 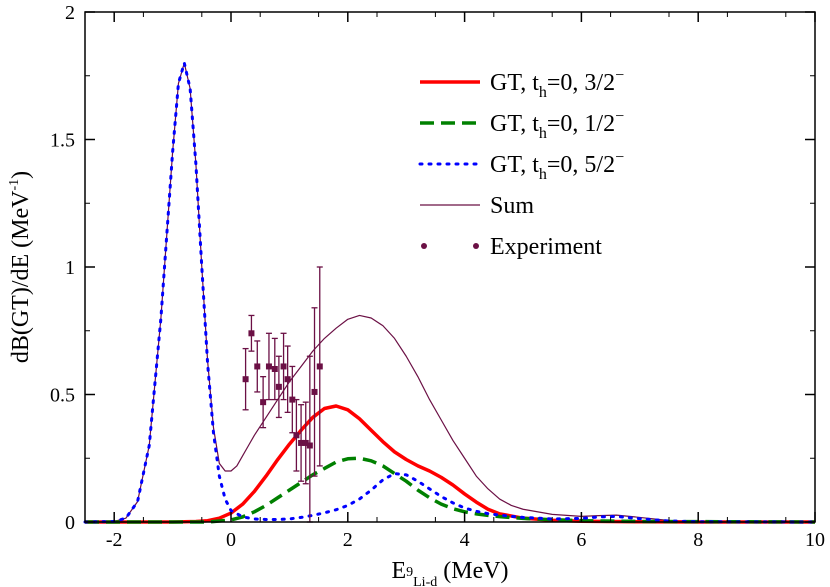 I want to click on x-axis-label-sub: Li-d, so click(x=425, y=581).